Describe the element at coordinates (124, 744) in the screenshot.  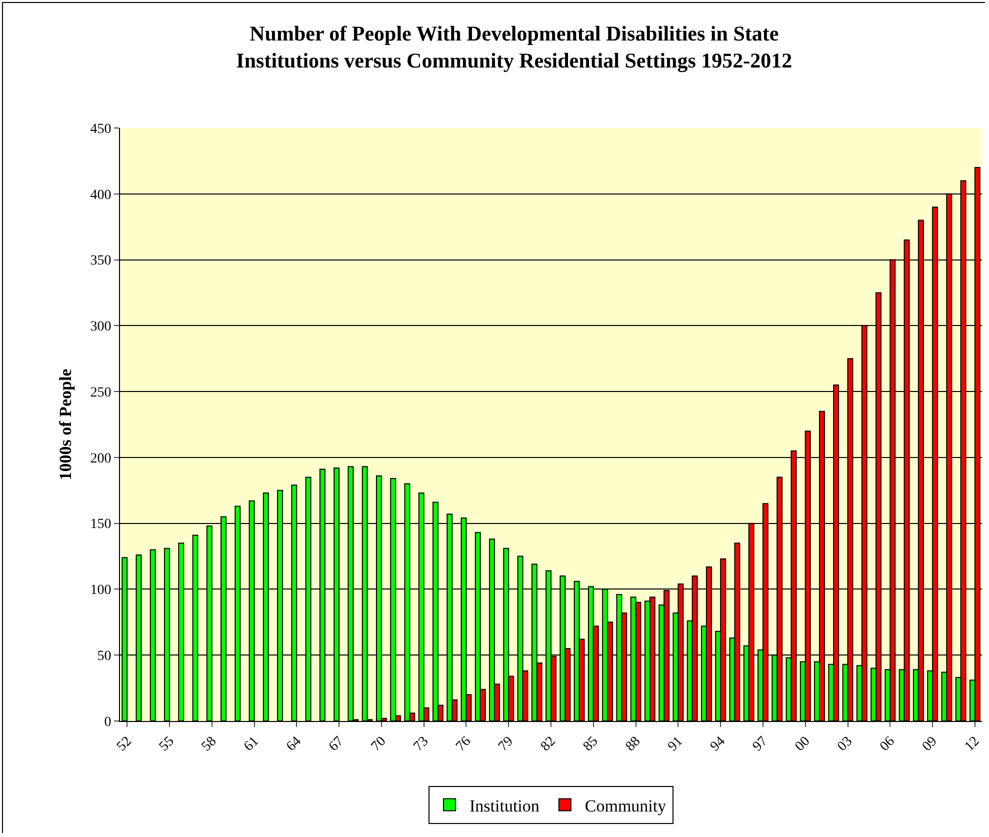
I see `x-tick-label: 52` at that location.